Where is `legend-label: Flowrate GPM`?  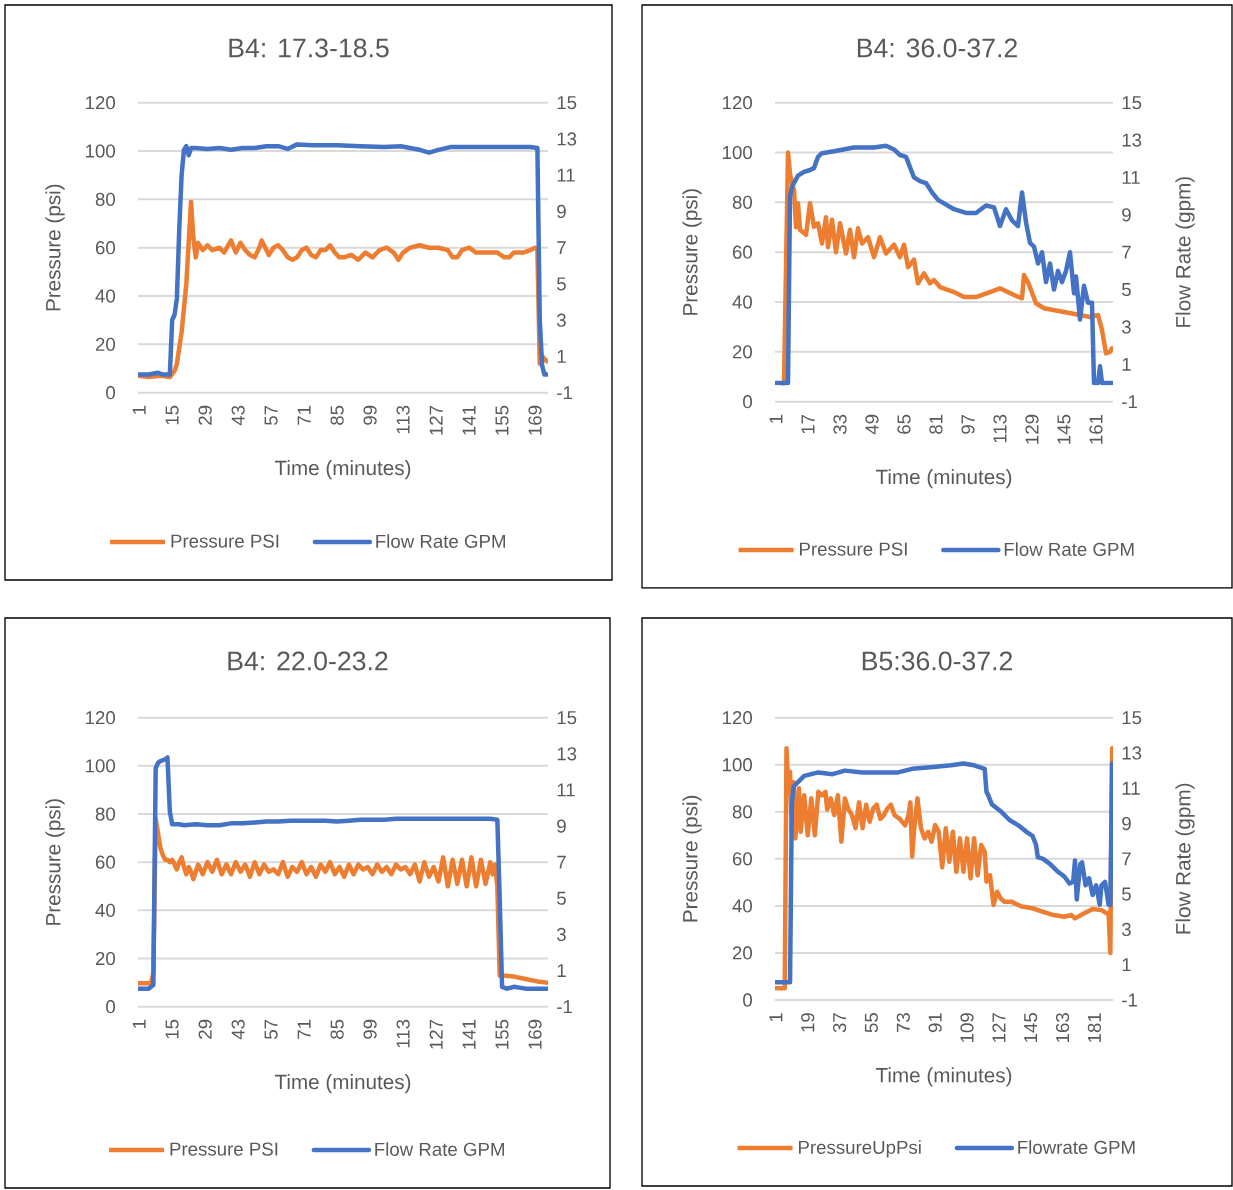
legend-label: Flowrate GPM is located at coordinates (1076, 1147).